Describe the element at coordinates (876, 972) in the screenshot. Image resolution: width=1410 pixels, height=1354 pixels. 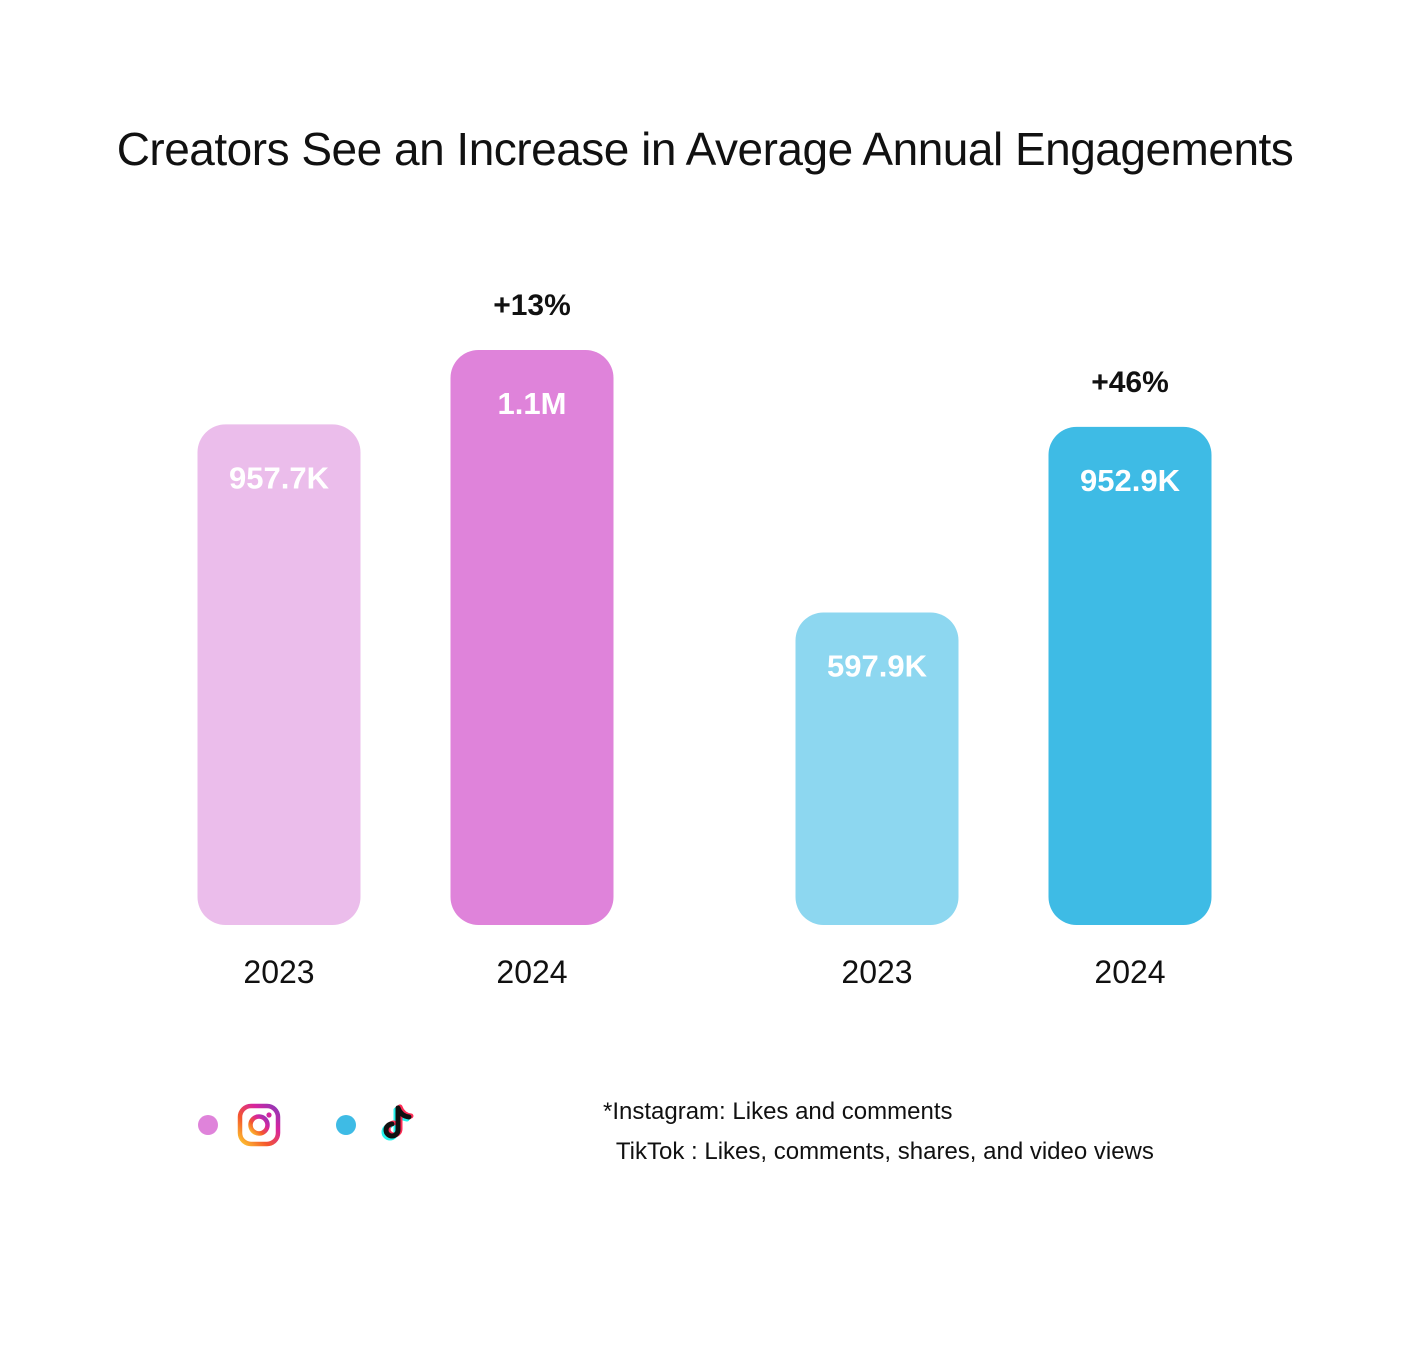
I see `tick-label-tiktok-2023: 2023` at that location.